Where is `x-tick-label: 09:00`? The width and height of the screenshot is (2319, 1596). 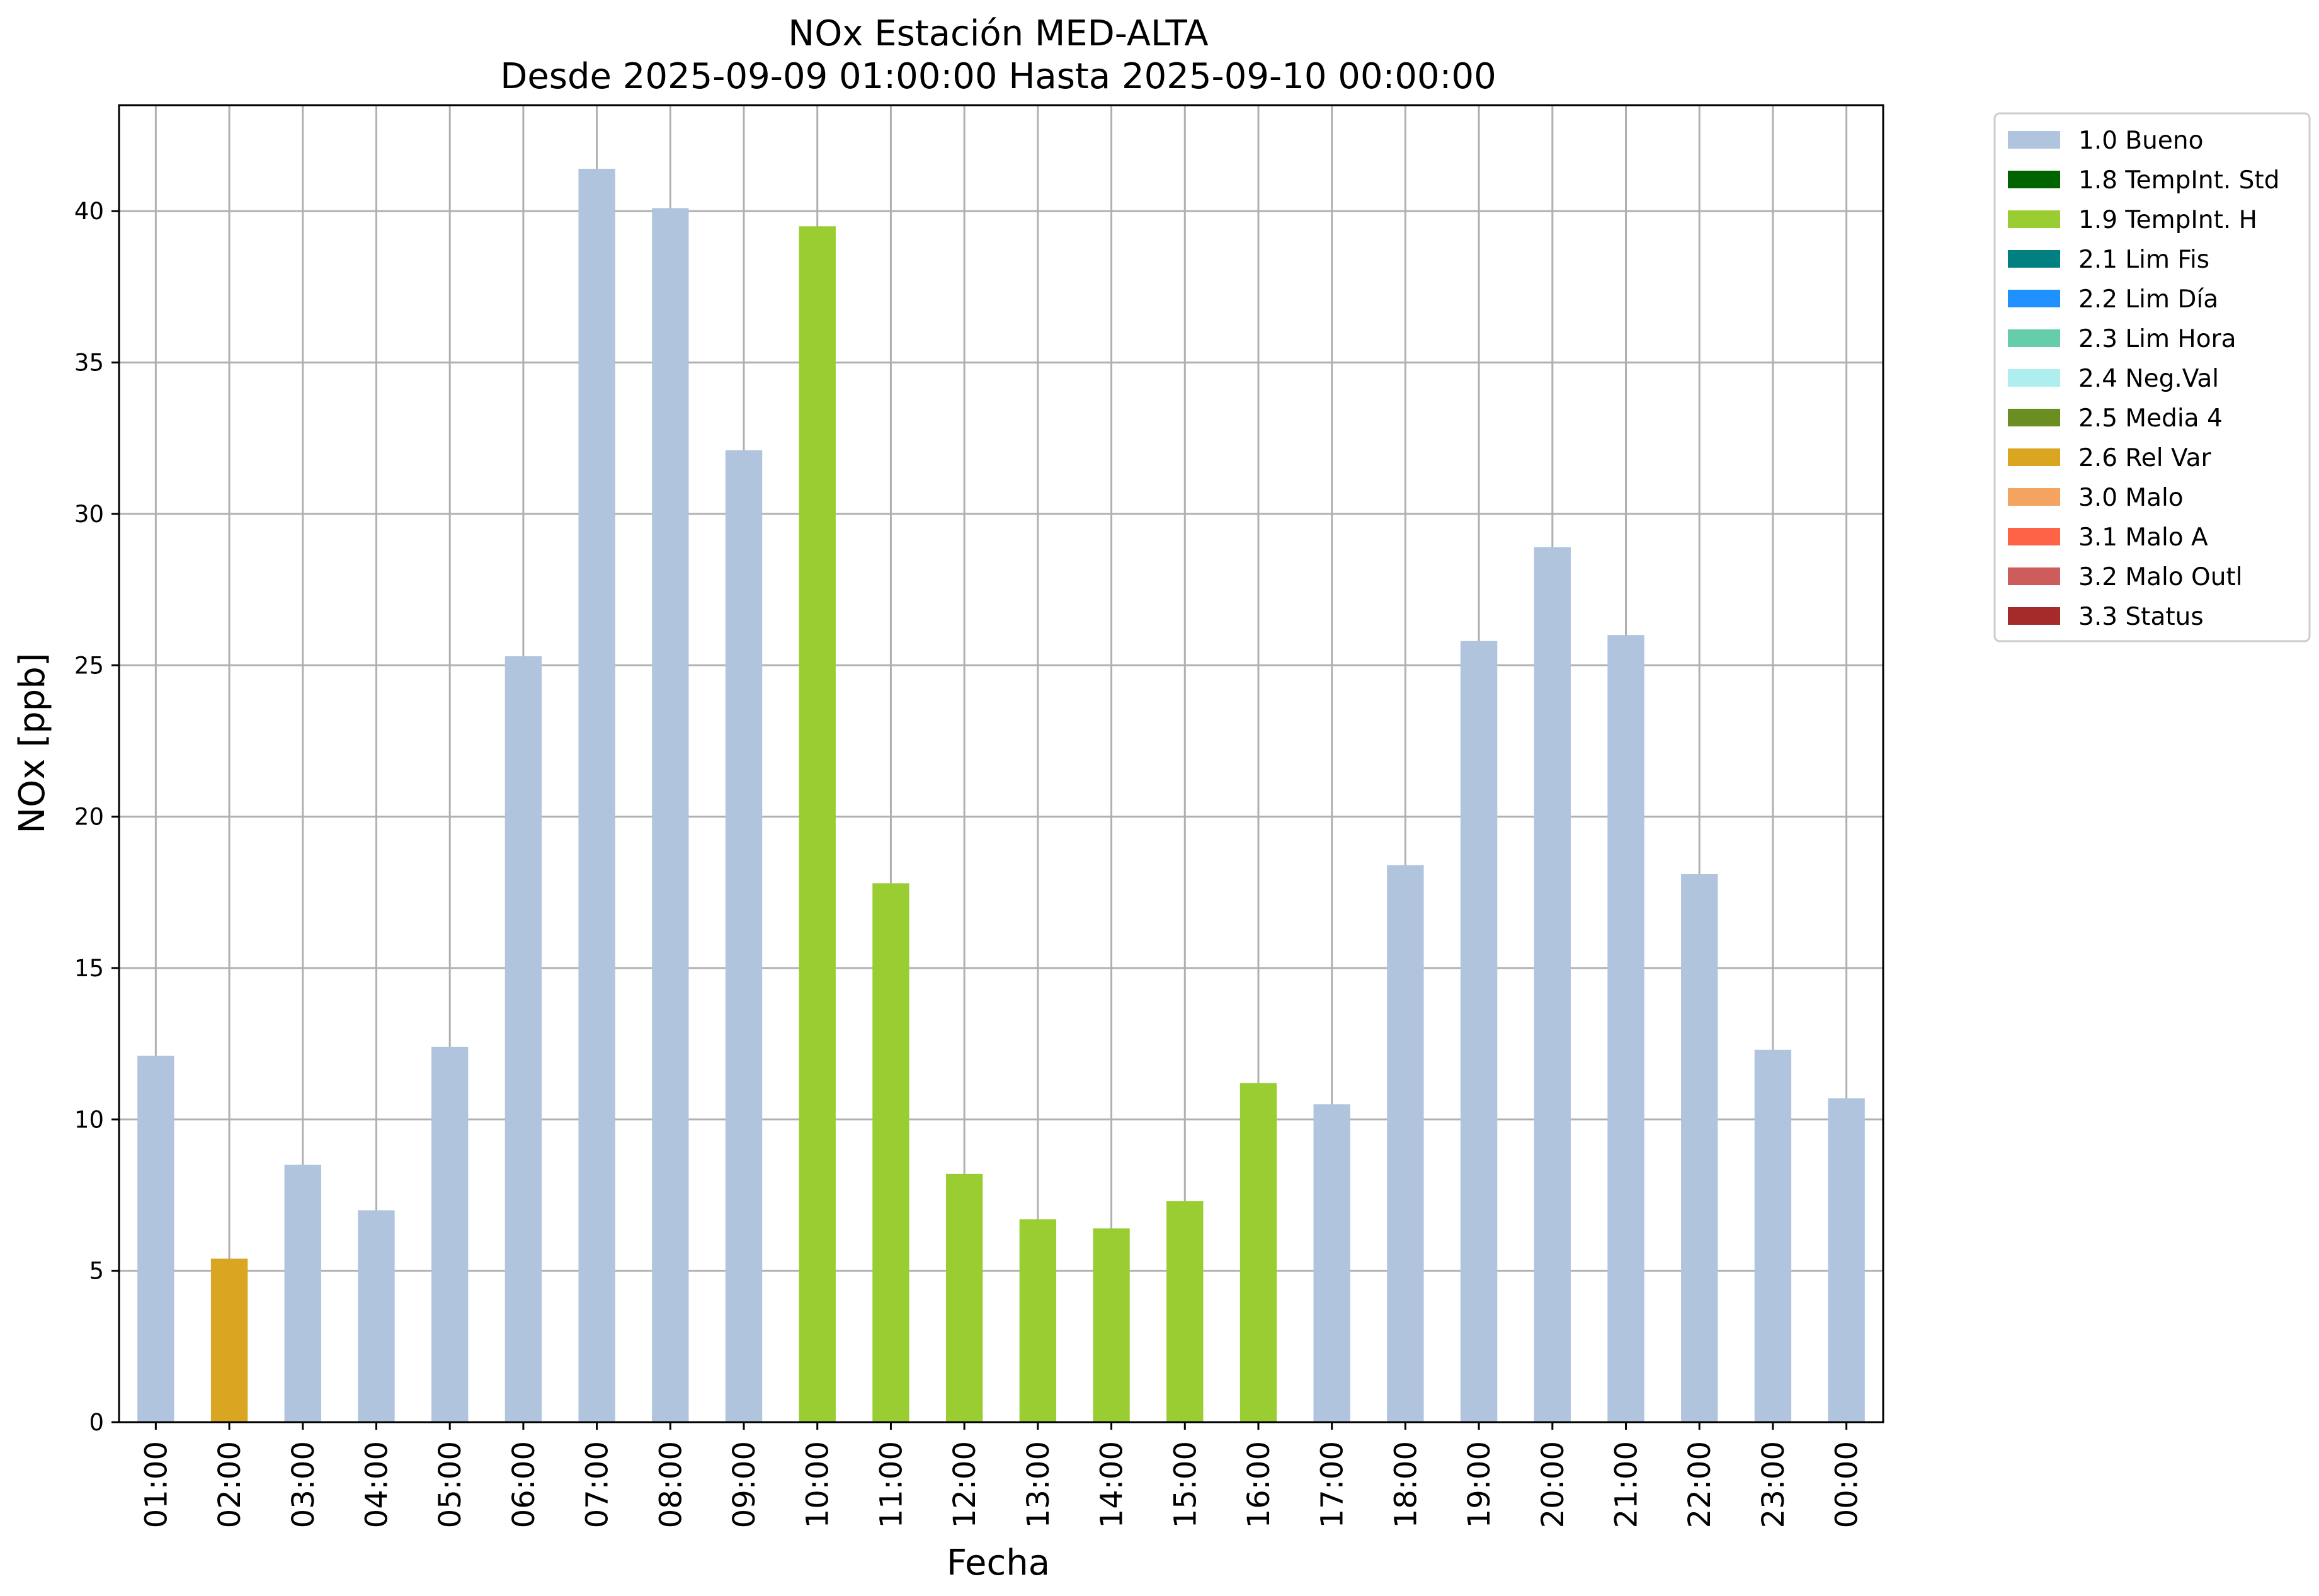
x-tick-label: 09:00 is located at coordinates (744, 1484).